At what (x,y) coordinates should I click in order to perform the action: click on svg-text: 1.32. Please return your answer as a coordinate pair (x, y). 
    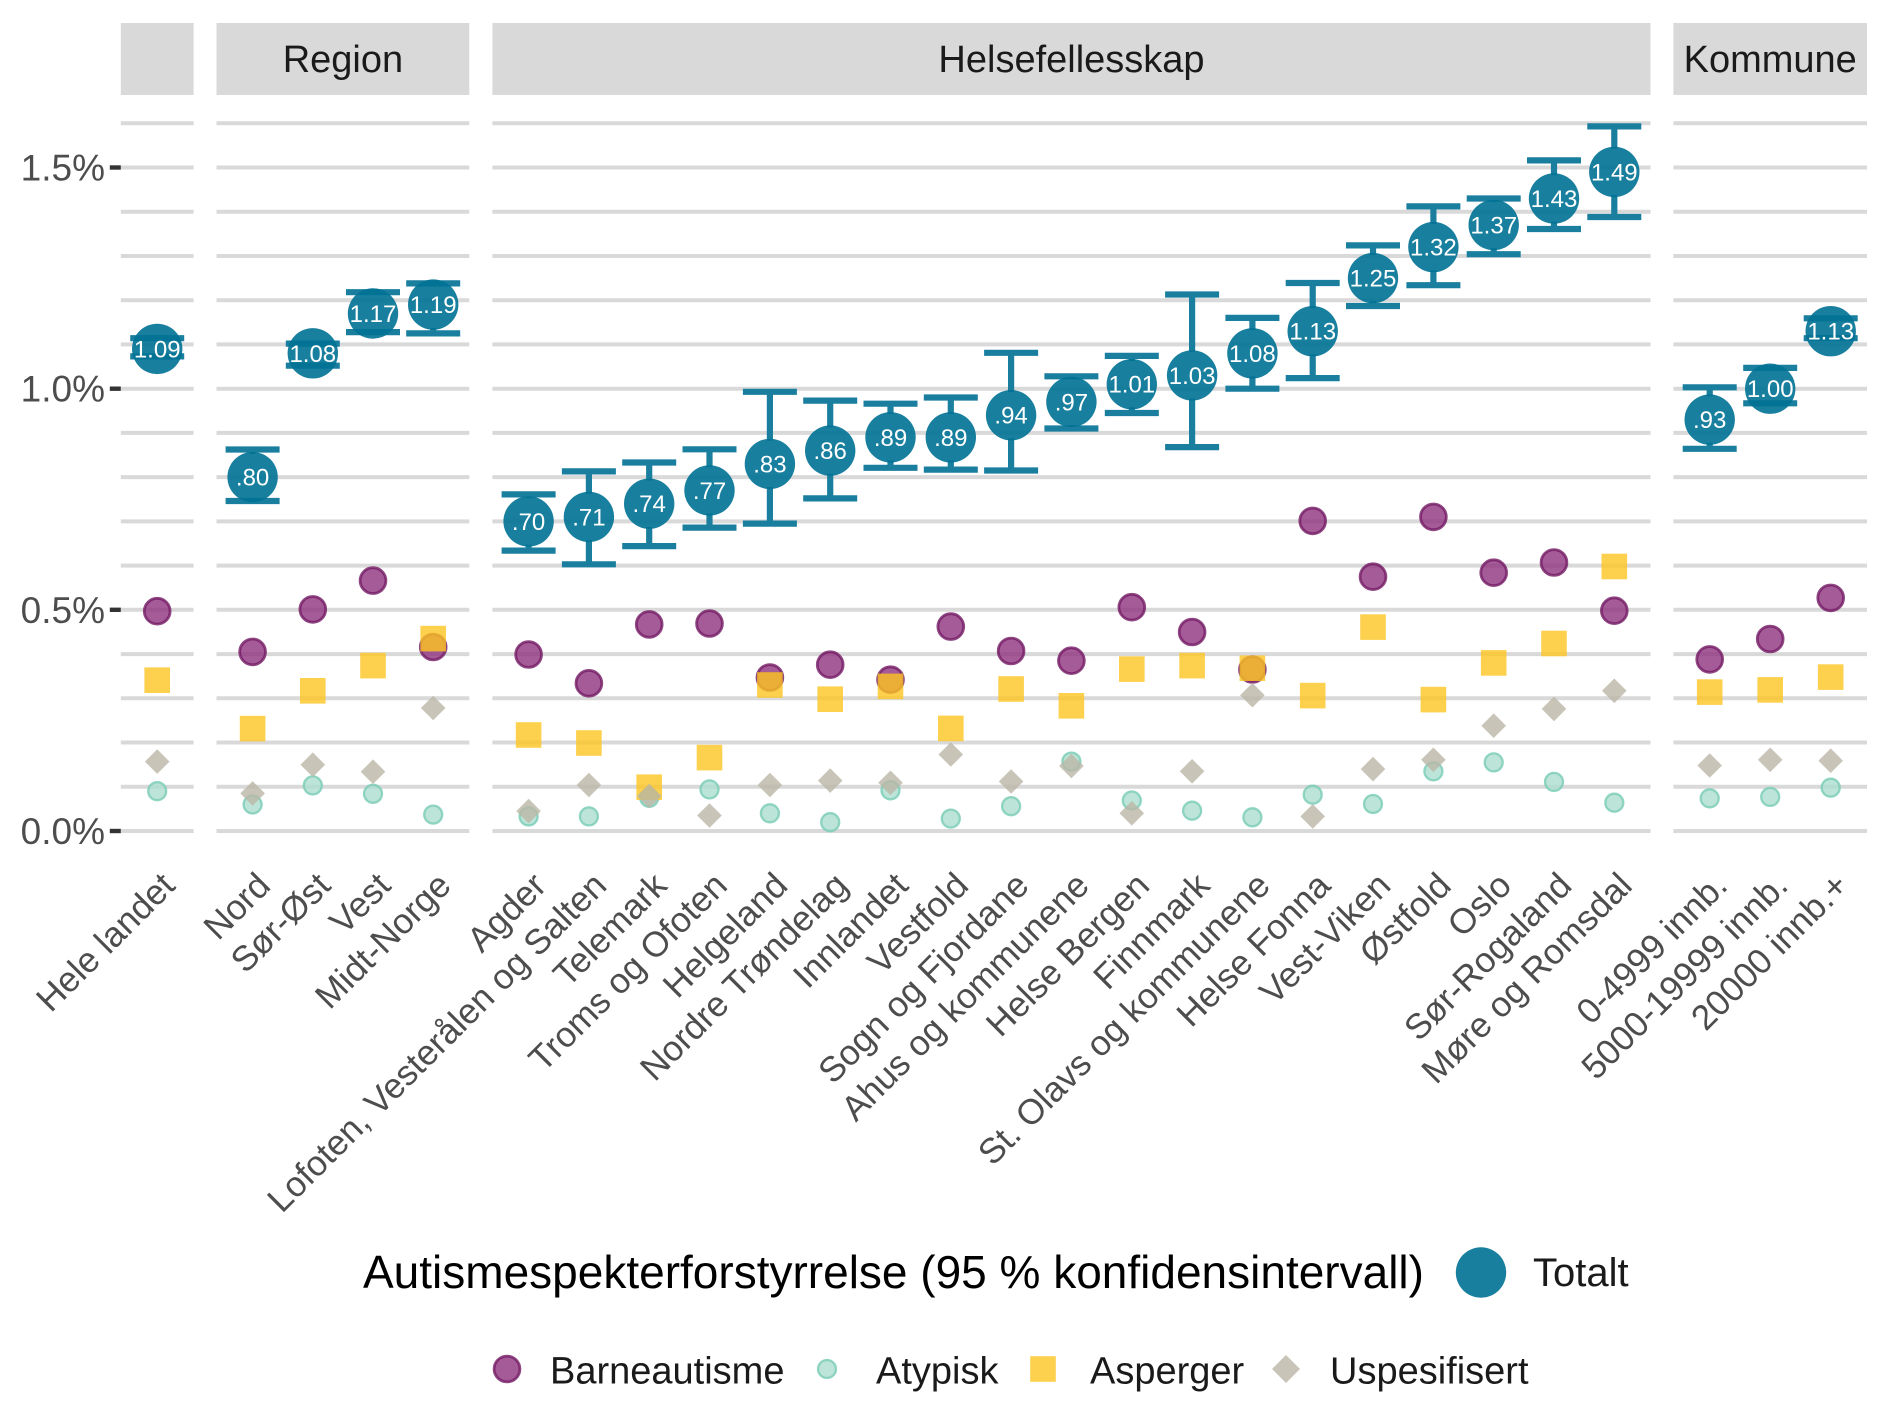
    Looking at the image, I should click on (1433, 248).